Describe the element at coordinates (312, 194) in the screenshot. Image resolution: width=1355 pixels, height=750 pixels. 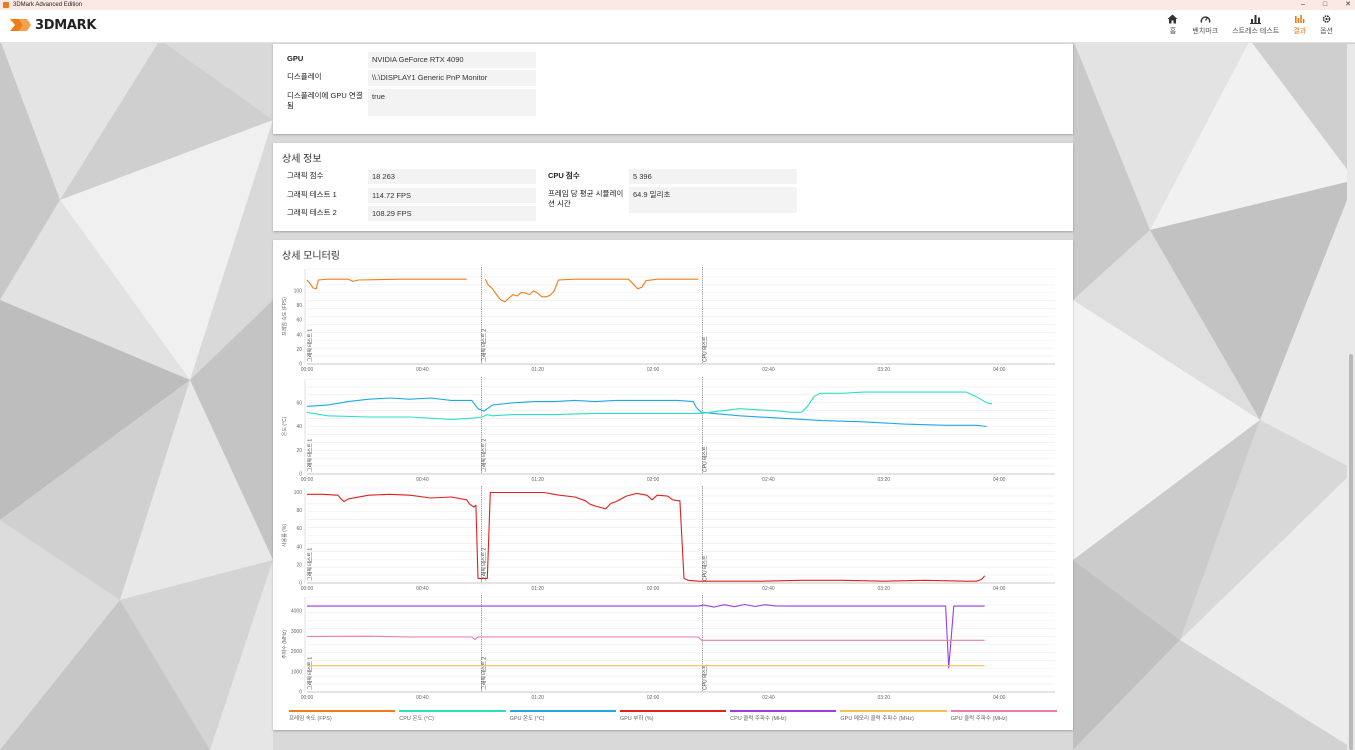
I see `graphics-test-1-label: 그래픽 테스트 1` at that location.